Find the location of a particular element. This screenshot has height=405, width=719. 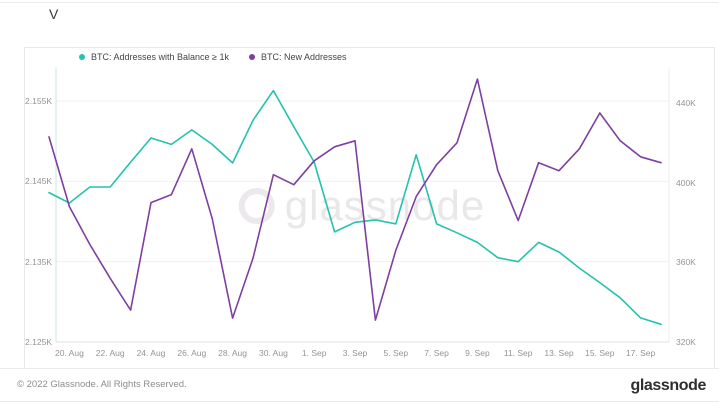

legend-label-addresses-balance-1k: BTC: Addresses with Balance ≥ 1k is located at coordinates (160, 57).